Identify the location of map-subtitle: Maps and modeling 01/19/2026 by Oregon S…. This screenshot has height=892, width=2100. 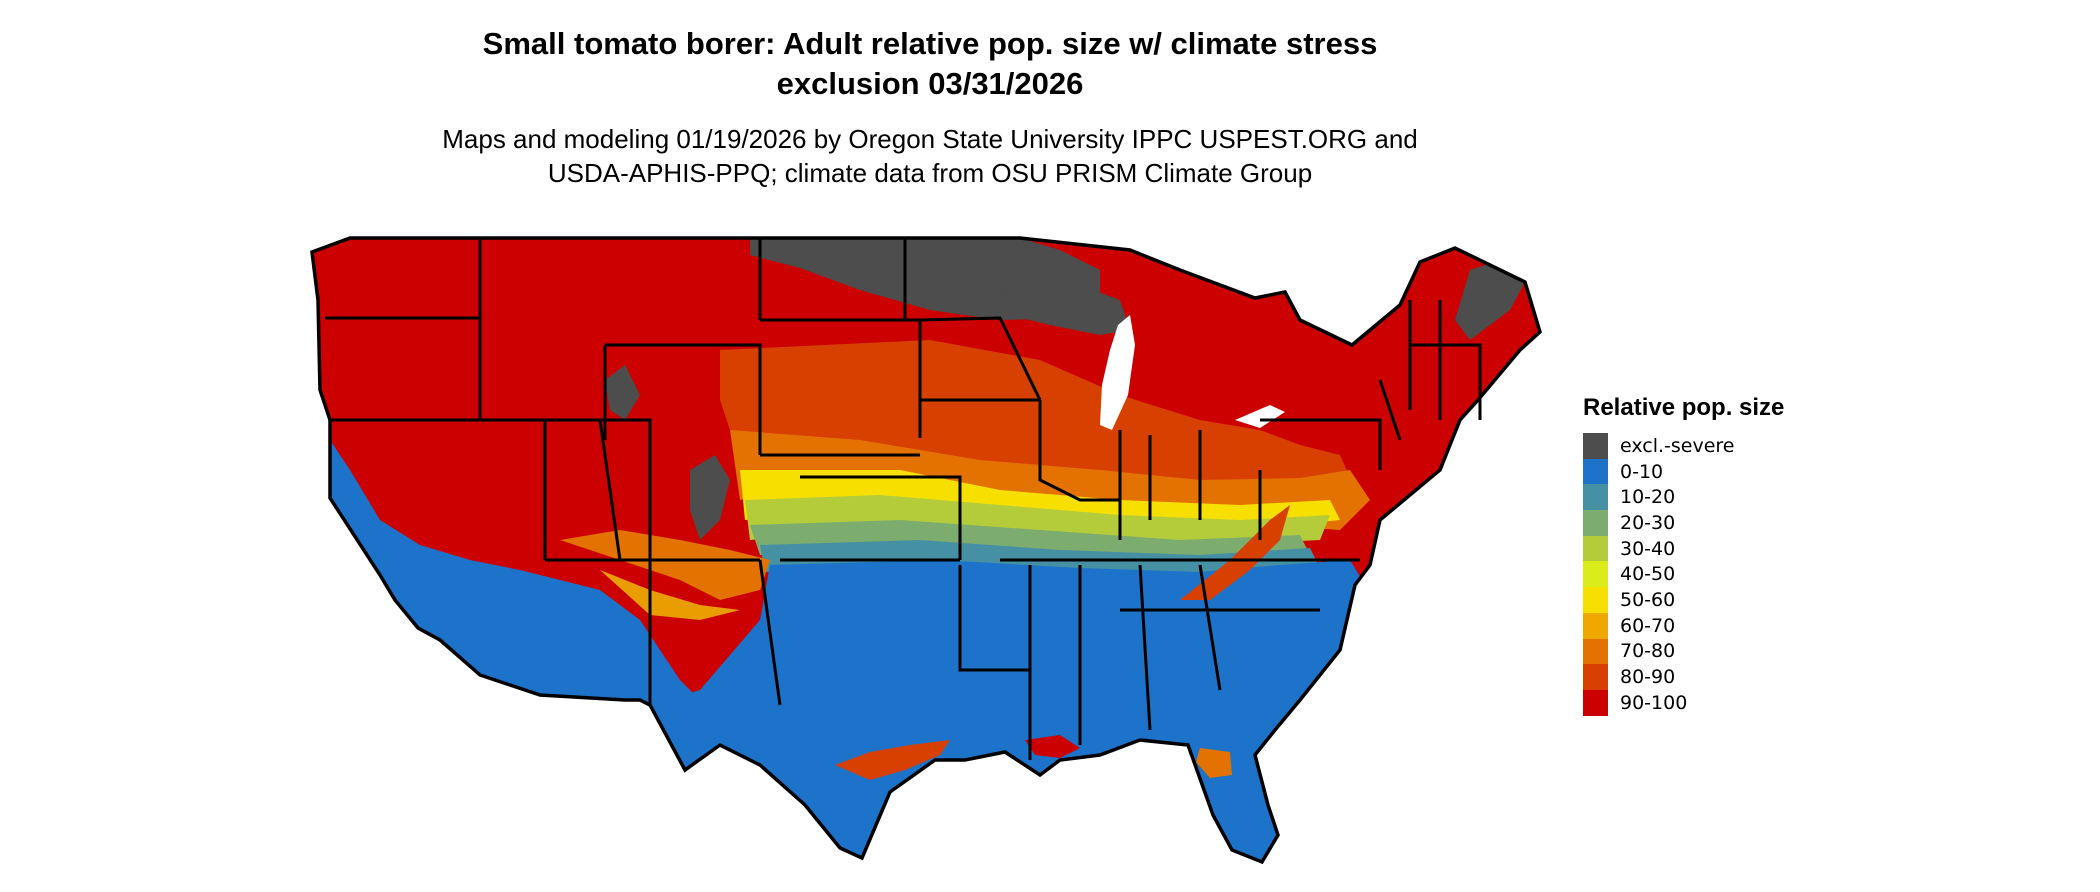
(930, 156).